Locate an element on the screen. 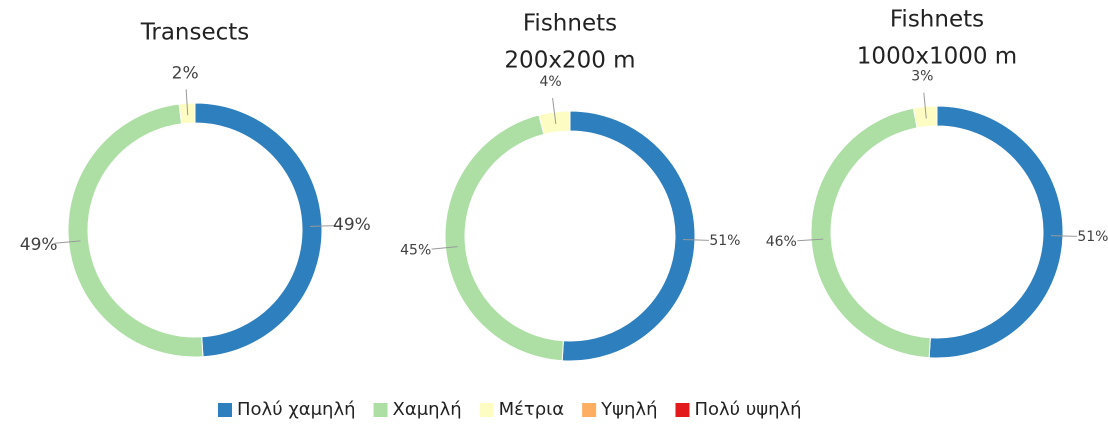 This screenshot has height=427, width=1108. data-label: 2% is located at coordinates (185, 73).